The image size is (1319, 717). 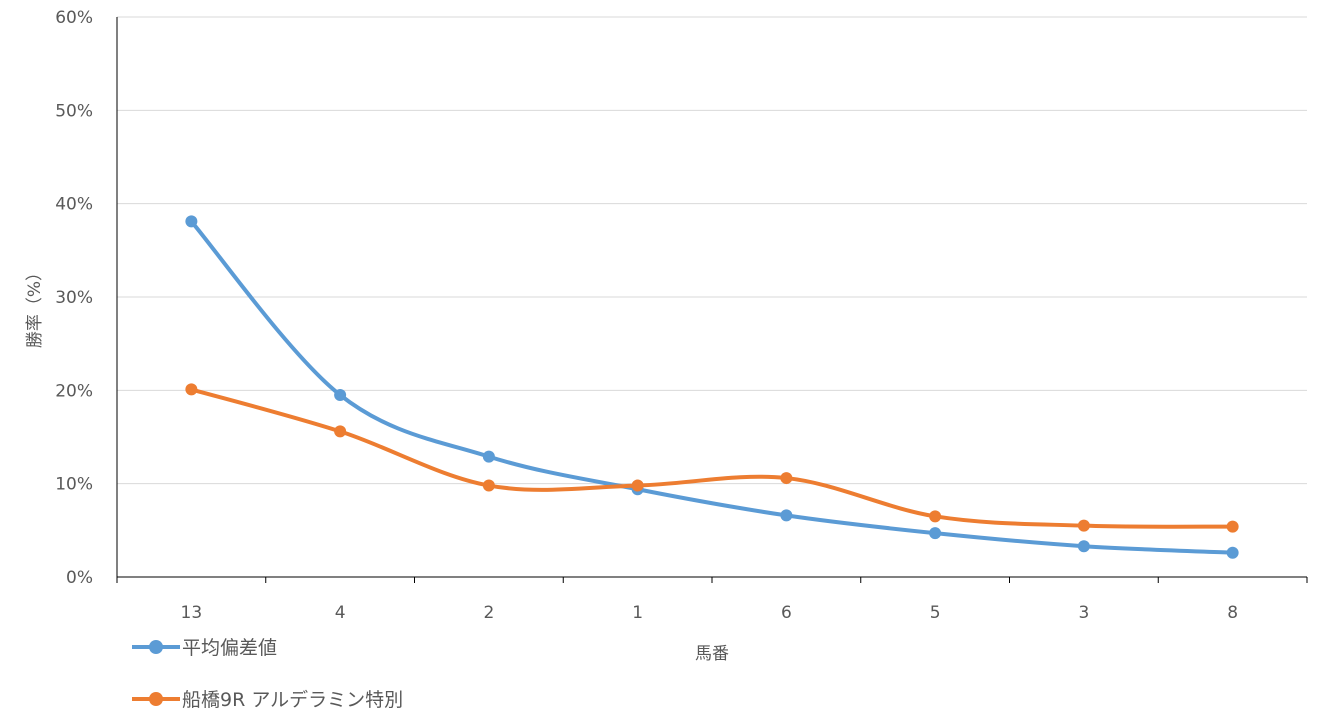 I want to click on y-tick-label-6: 60%, so click(x=74, y=18).